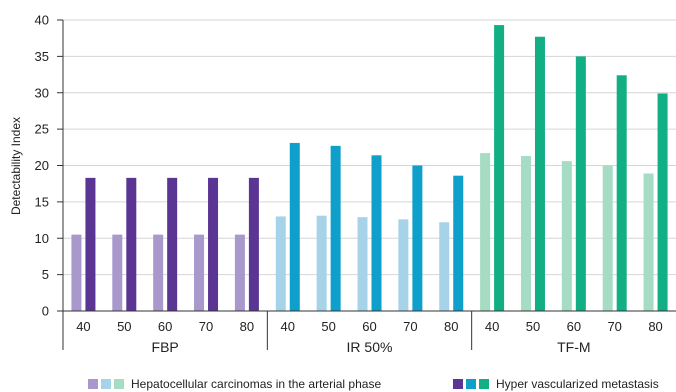 This screenshot has height=392, width=676. Describe the element at coordinates (577, 384) in the screenshot. I see `legend-label: Hyper vascularized metastasis` at that location.